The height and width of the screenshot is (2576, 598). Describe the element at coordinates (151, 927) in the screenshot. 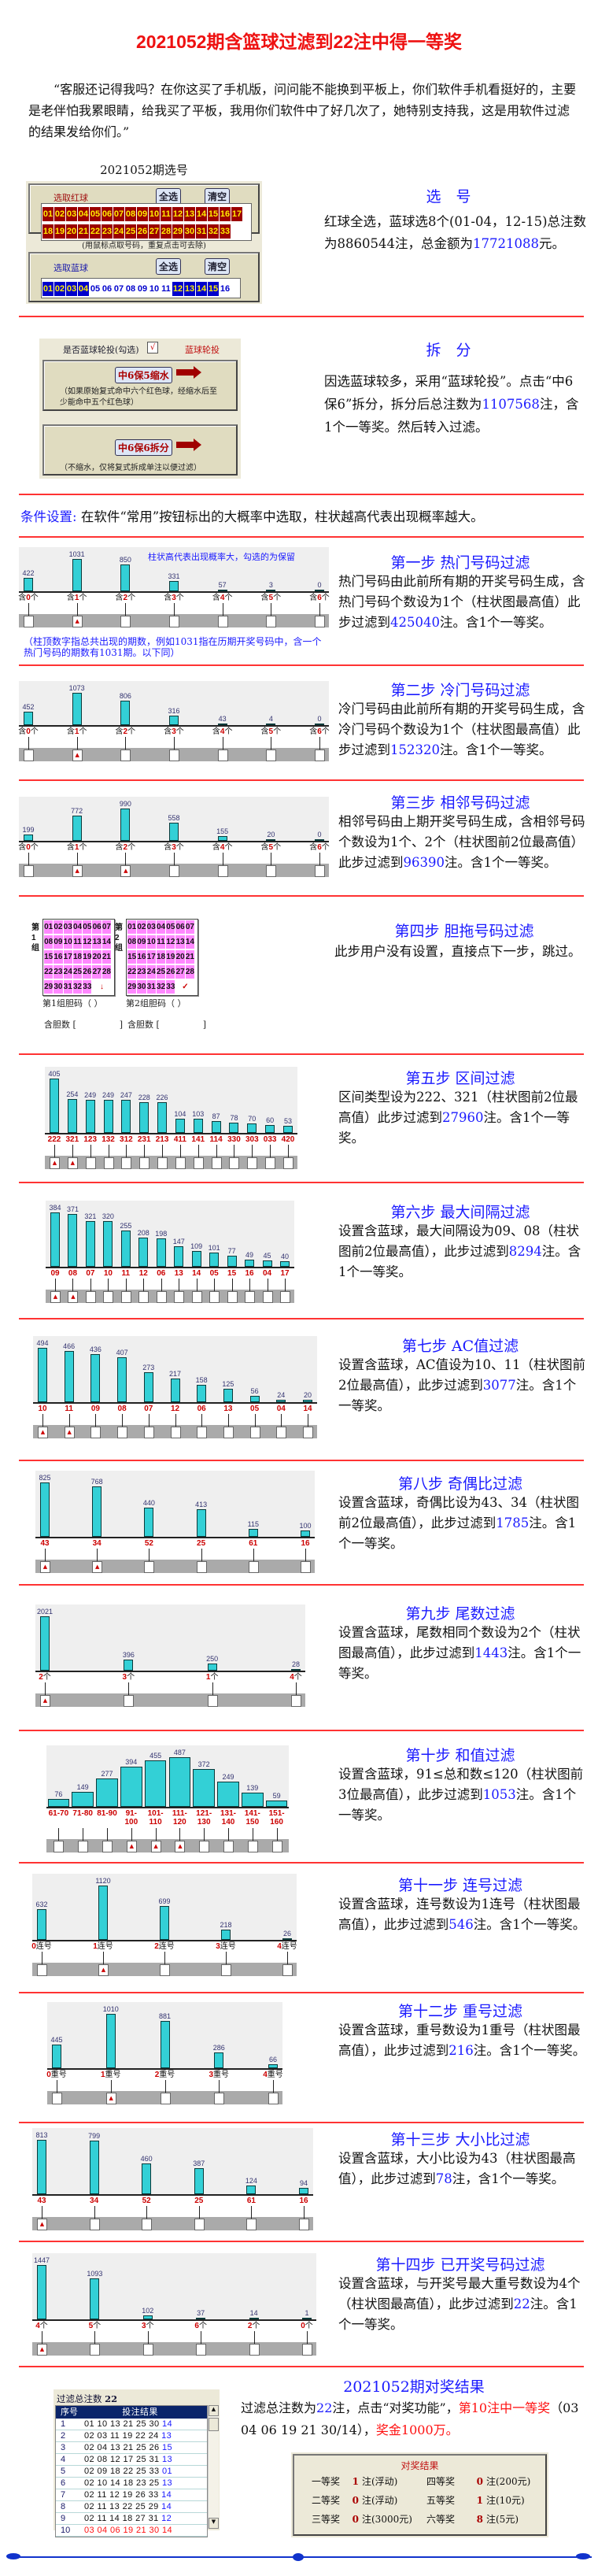

I see `dan-number: 03` at that location.